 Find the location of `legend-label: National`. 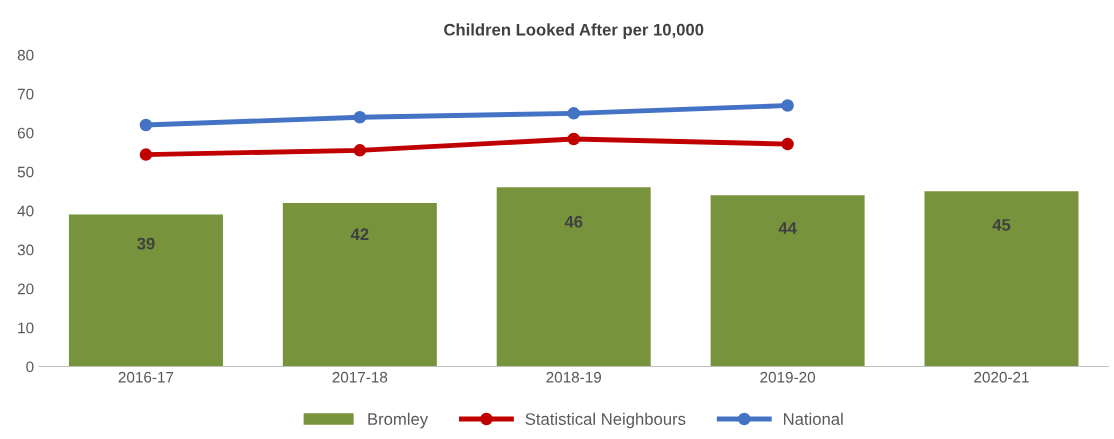

legend-label: National is located at coordinates (813, 418).